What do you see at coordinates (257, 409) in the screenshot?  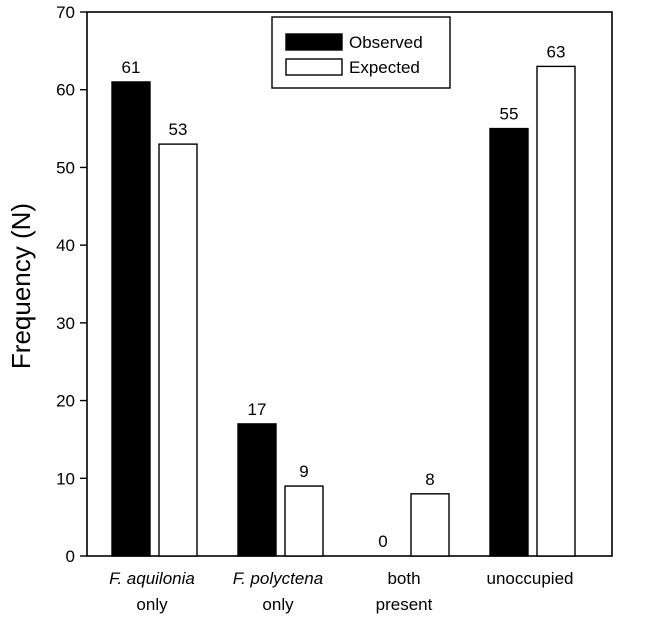 I see `data-label: 17` at bounding box center [257, 409].